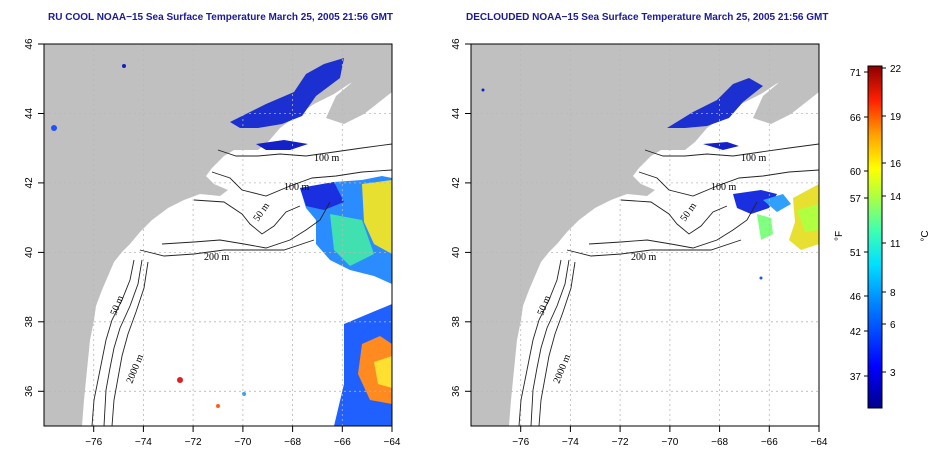 This screenshot has height=475, width=950. I want to click on y-axis-right: 46 44 42 40 38 36, so click(461, 217).